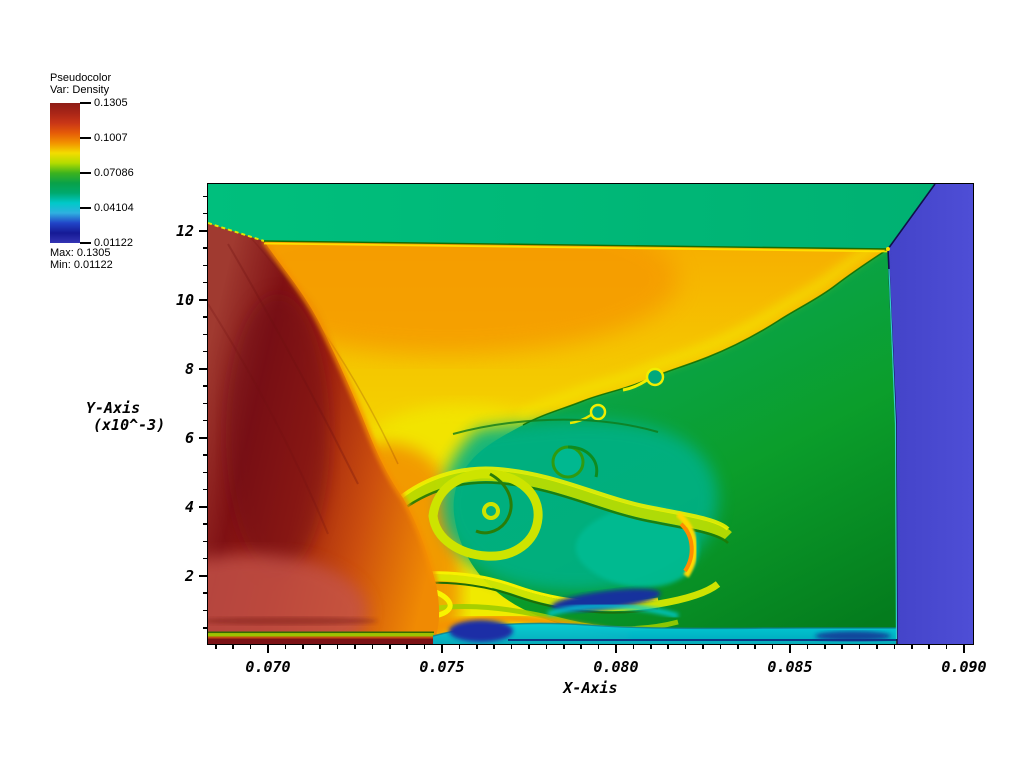 The image size is (1024, 760). Describe the element at coordinates (81, 265) in the screenshot. I see `legend-min: Min: 0.01122` at that location.